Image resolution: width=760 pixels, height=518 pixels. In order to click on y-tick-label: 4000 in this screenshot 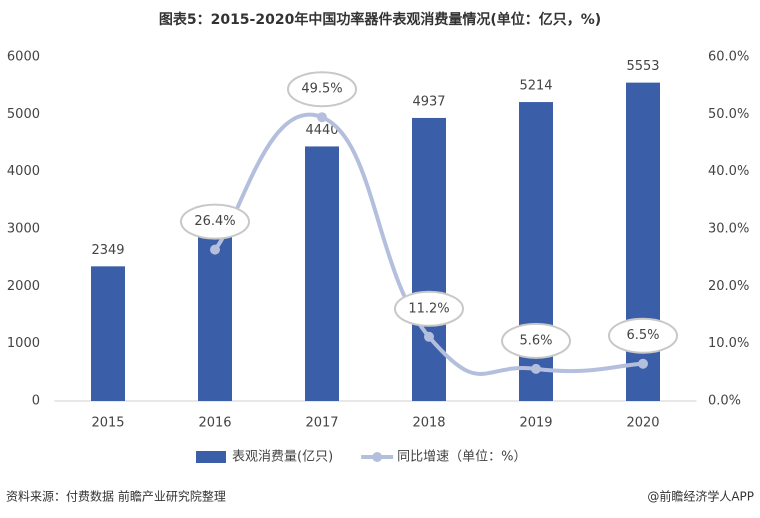, I will do `click(23, 171)`.